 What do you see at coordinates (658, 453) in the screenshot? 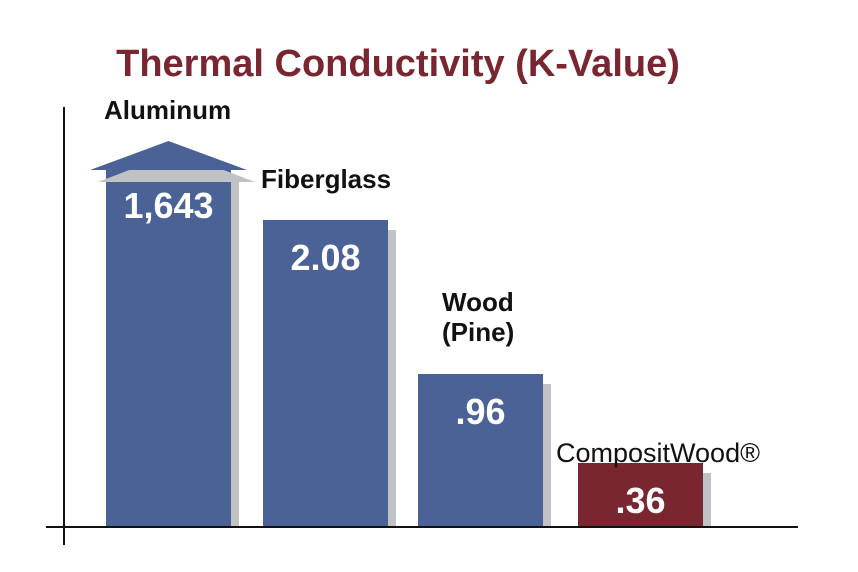
I see `category-label-compositwood: CompositWood®` at bounding box center [658, 453].